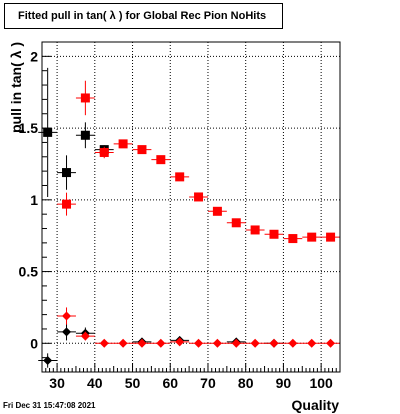  I want to click on x-tick-label: 50, so click(133, 383).